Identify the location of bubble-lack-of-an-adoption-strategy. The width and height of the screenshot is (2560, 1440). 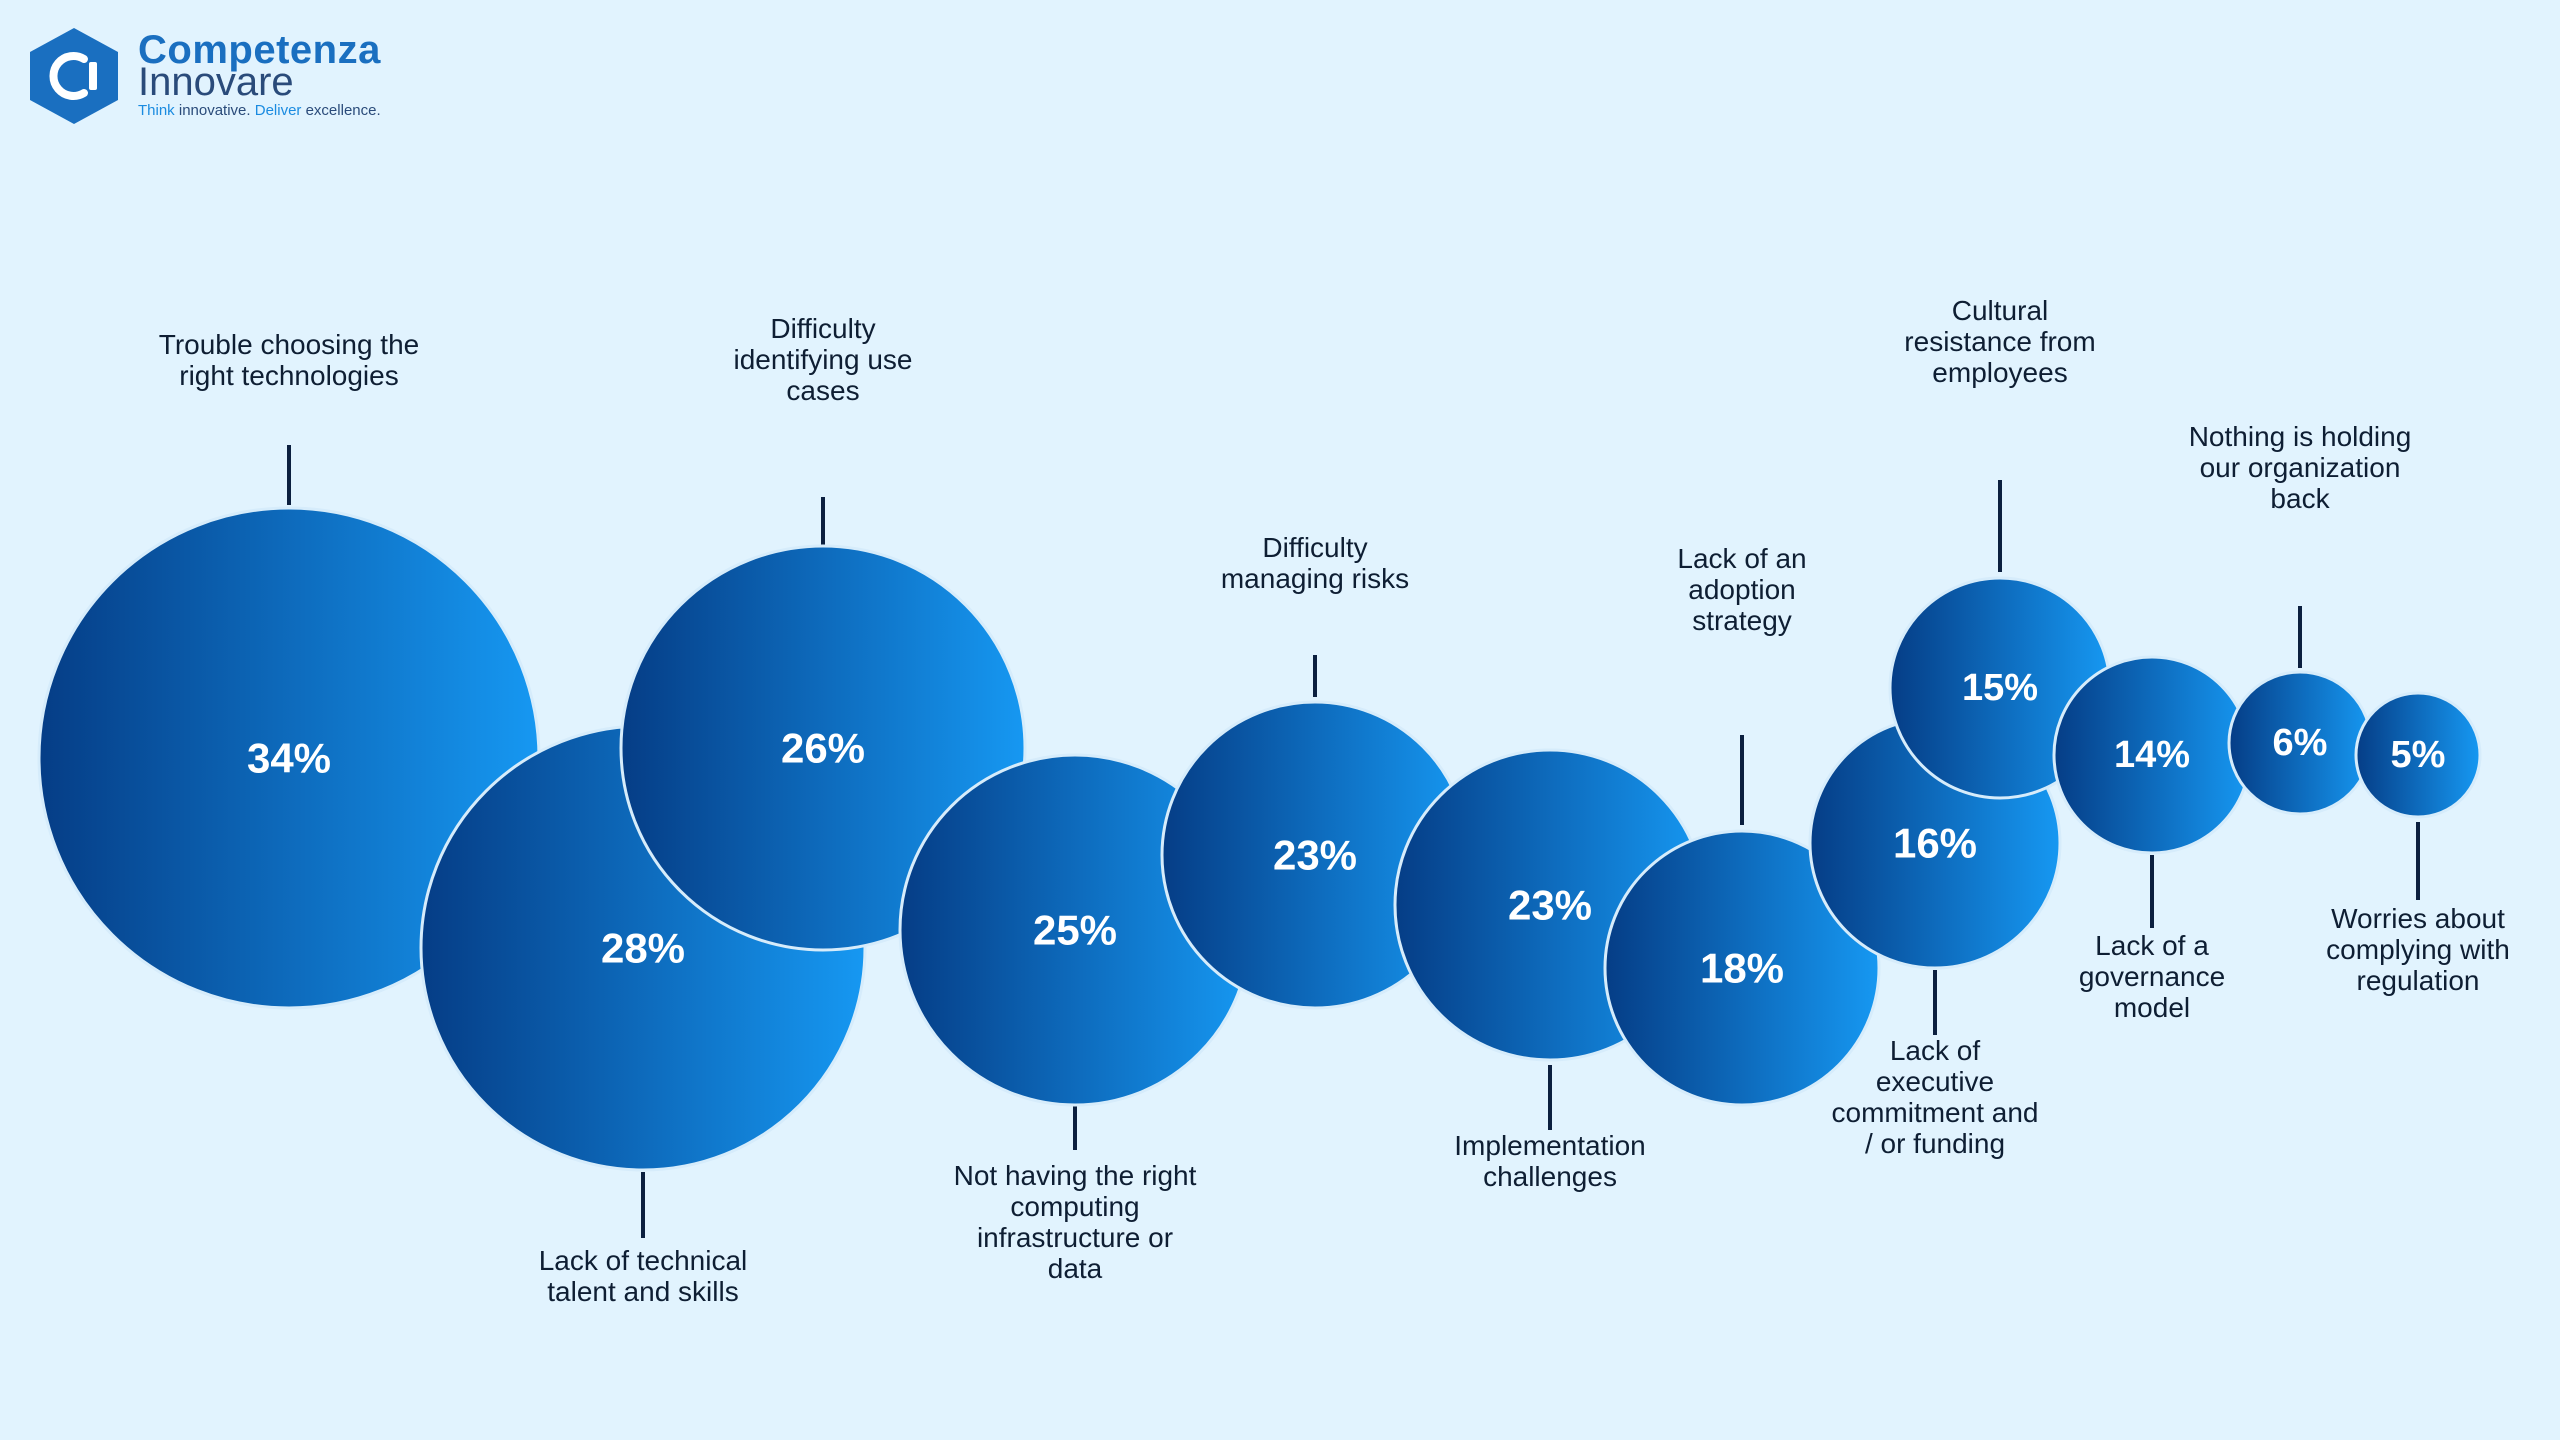
(1742, 968).